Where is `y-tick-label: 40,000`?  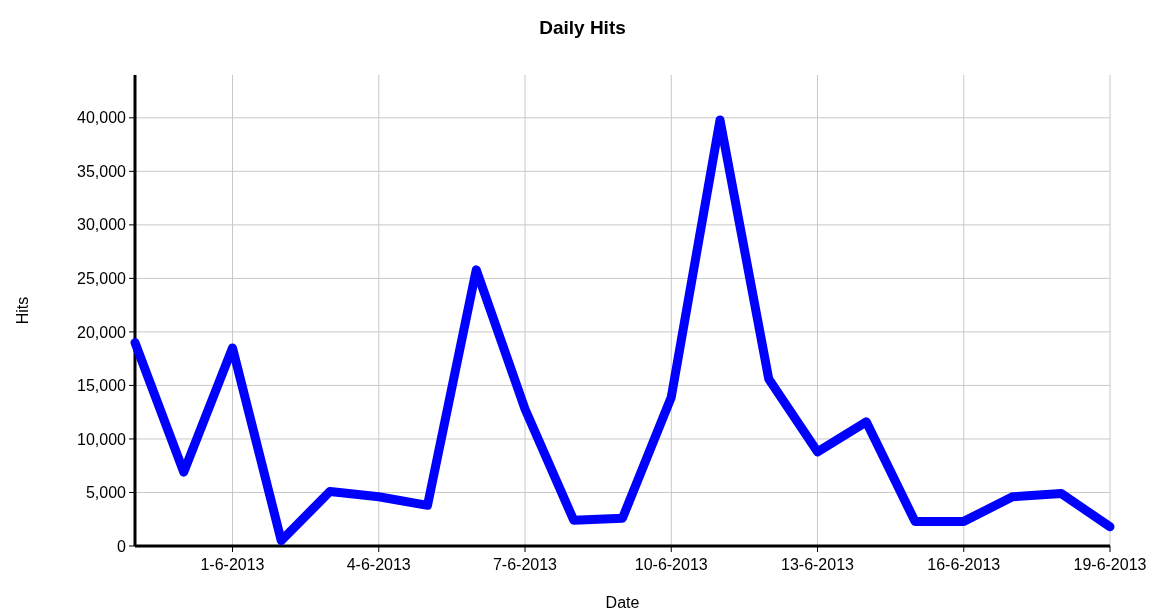 y-tick-label: 40,000 is located at coordinates (102, 118).